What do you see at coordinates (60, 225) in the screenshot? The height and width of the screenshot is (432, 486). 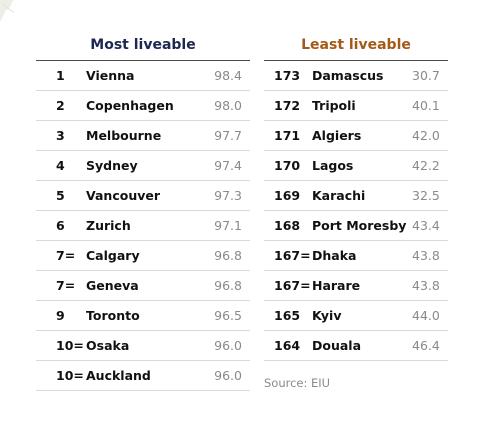 I see `rank-cell: 6` at bounding box center [60, 225].